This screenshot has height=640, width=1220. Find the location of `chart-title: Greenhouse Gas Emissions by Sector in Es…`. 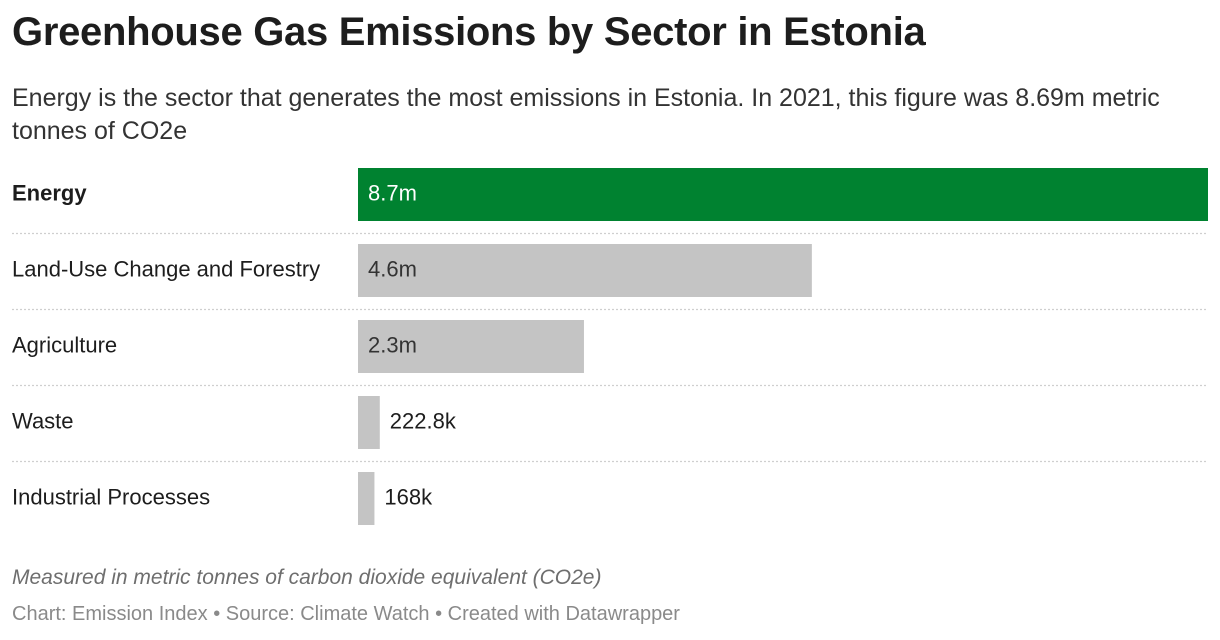

chart-title: Greenhouse Gas Emissions by Sector in Es… is located at coordinates (469, 32).